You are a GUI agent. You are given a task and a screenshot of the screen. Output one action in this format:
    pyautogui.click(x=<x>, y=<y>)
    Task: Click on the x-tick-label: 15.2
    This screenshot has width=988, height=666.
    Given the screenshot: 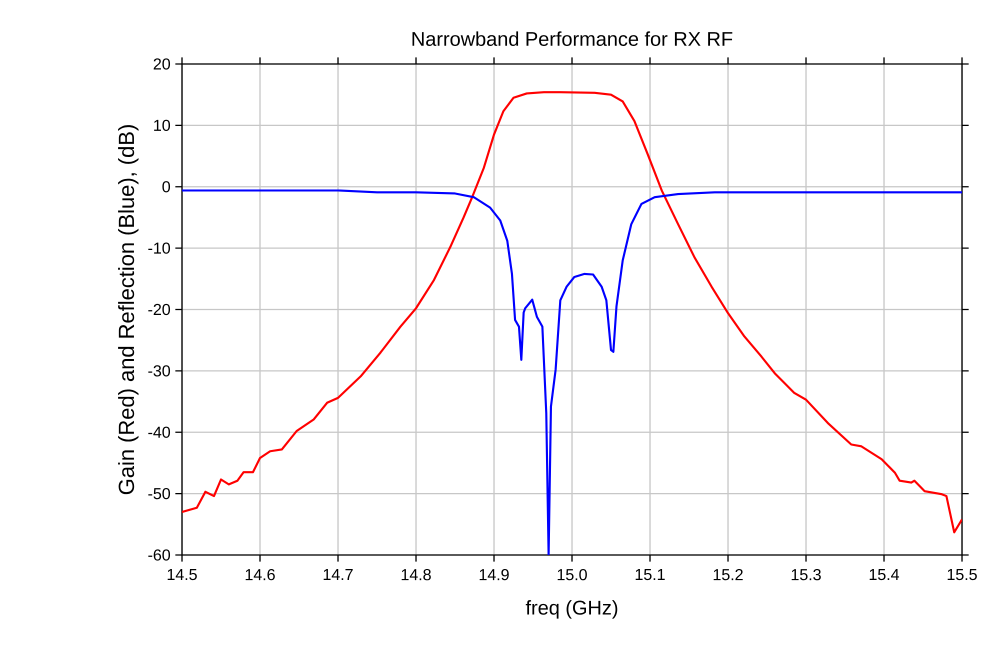 What is the action you would take?
    pyautogui.click(x=728, y=574)
    